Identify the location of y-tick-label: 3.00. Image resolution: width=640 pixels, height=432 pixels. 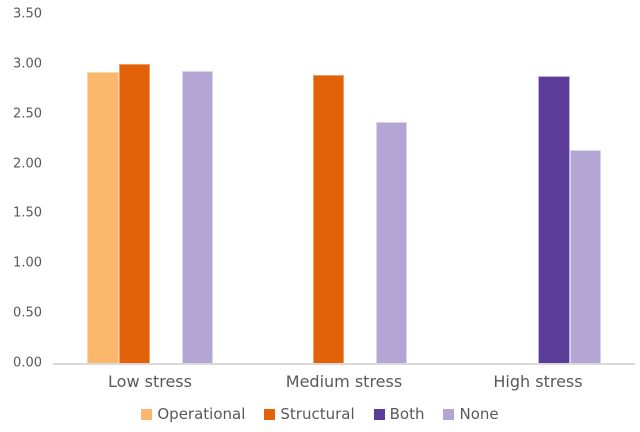
(27, 64).